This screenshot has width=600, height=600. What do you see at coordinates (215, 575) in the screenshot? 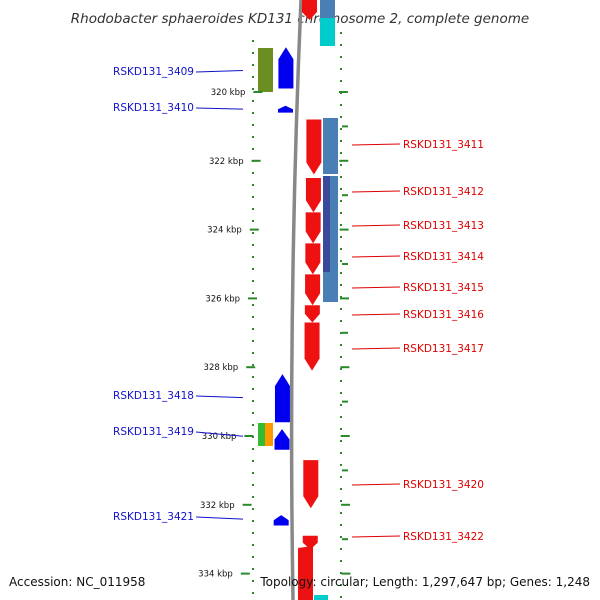
I see `tick-label: 334 kbp` at bounding box center [215, 575].